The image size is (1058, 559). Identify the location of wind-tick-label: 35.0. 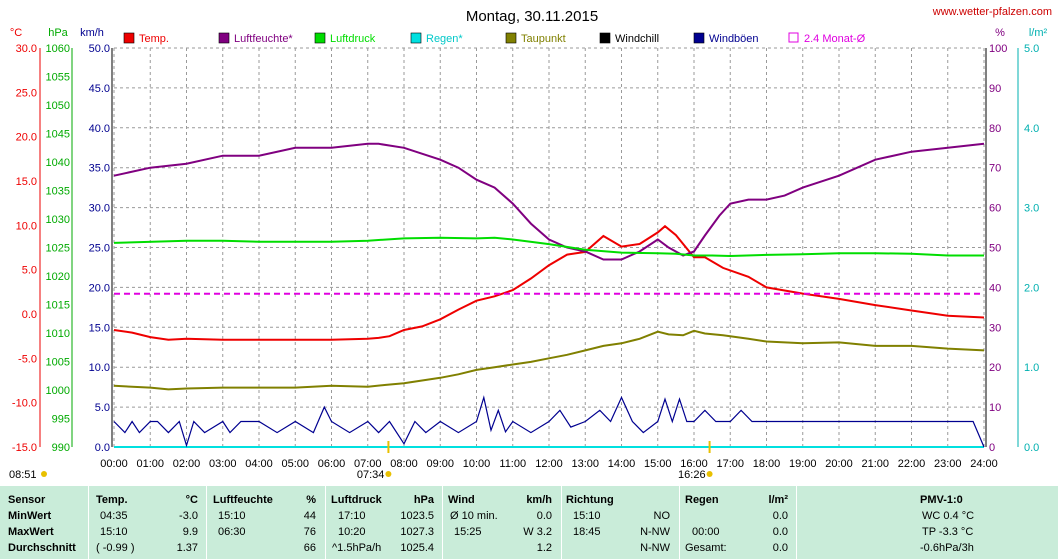
(99, 169).